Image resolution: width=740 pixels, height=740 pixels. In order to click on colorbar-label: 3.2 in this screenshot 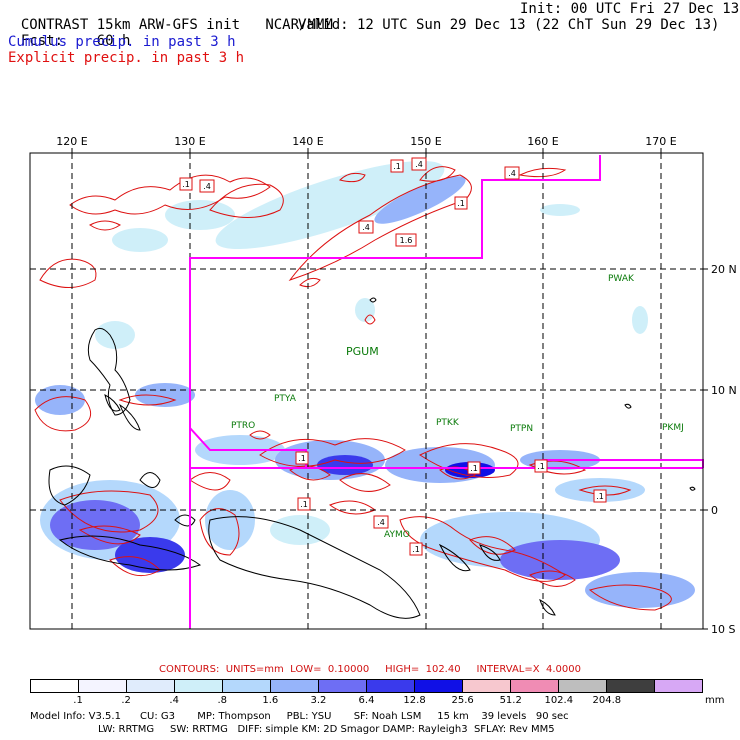, I will do `click(318, 700)`.